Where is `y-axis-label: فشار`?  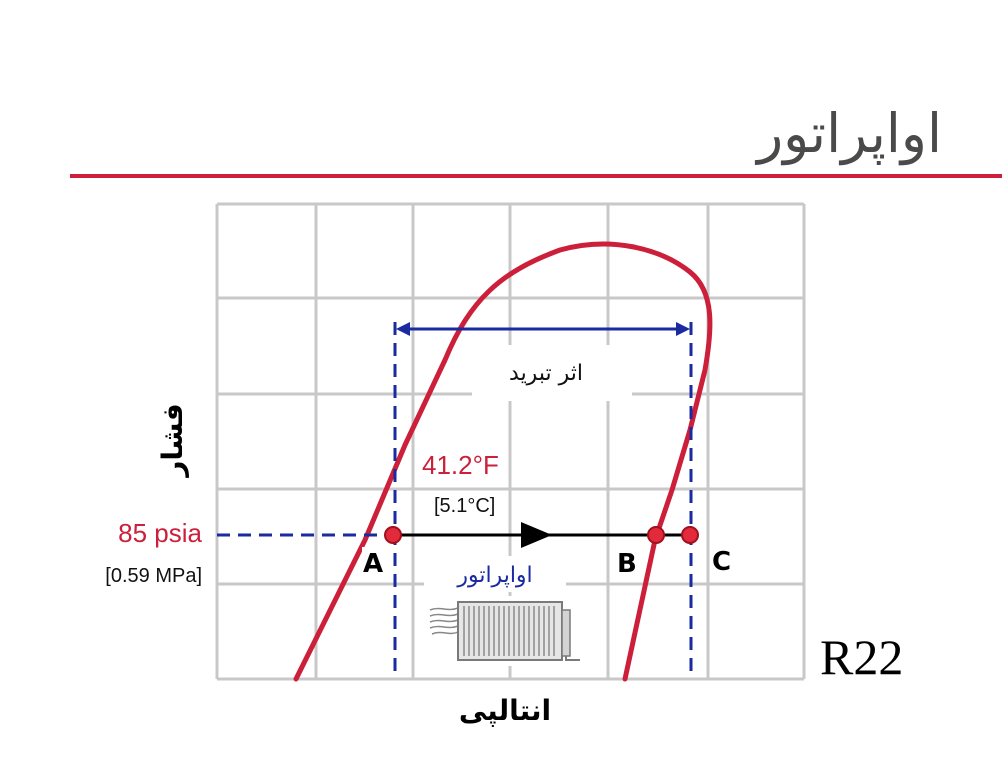 y-axis-label: فشار is located at coordinates (172, 440).